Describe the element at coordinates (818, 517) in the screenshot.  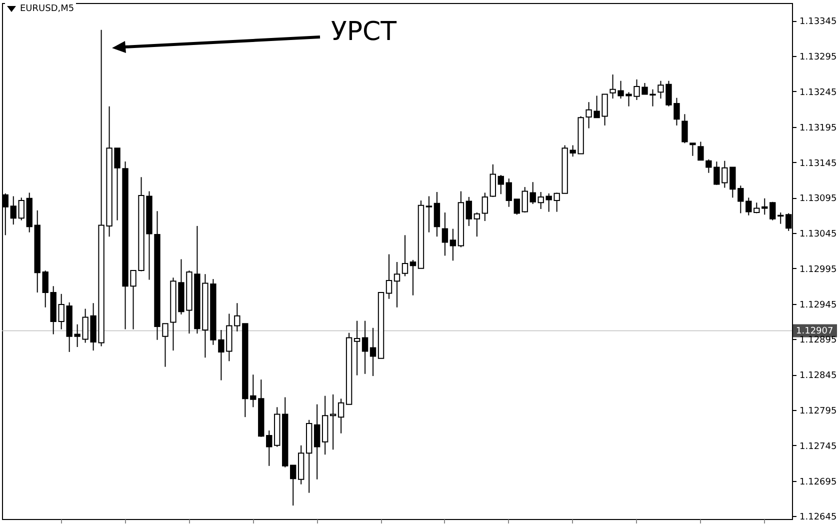
I see `y-tick-label: 1.12645` at that location.